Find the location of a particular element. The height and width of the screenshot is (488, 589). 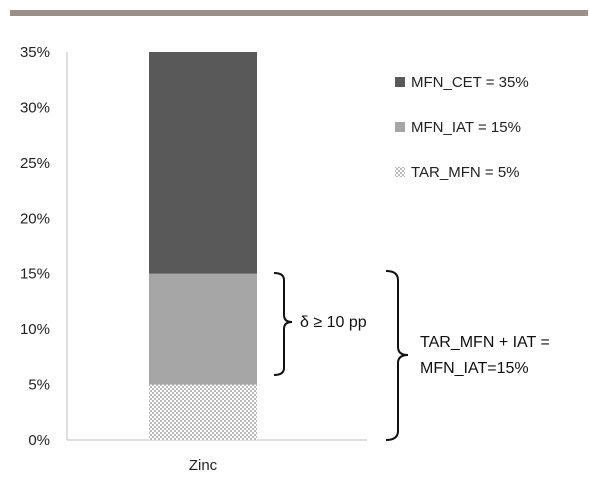

x-tick-label: Zinc is located at coordinates (203, 465).